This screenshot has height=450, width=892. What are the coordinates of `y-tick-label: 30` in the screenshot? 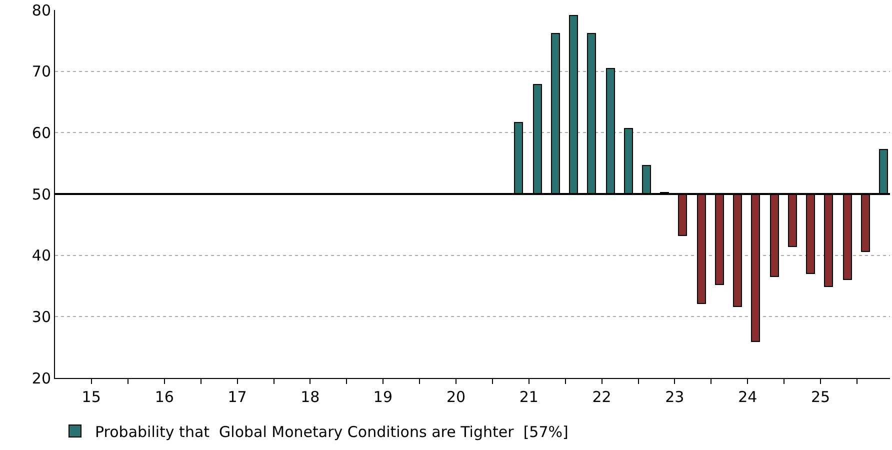 It's located at (41, 317).